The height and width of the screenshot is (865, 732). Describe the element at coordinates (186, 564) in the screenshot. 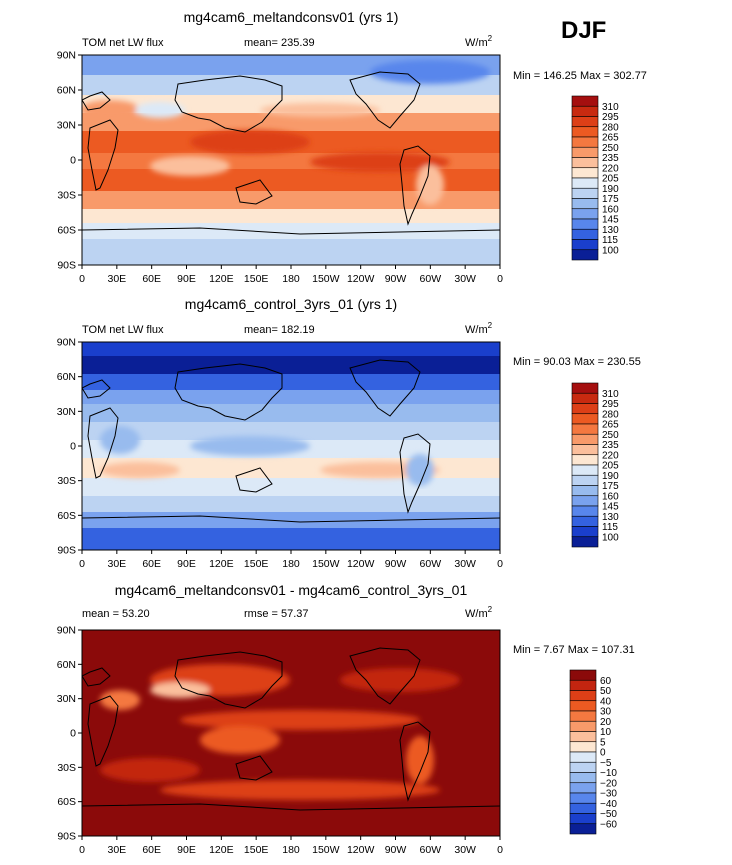

I see `panel-1-lon-tick-label: 90E` at that location.